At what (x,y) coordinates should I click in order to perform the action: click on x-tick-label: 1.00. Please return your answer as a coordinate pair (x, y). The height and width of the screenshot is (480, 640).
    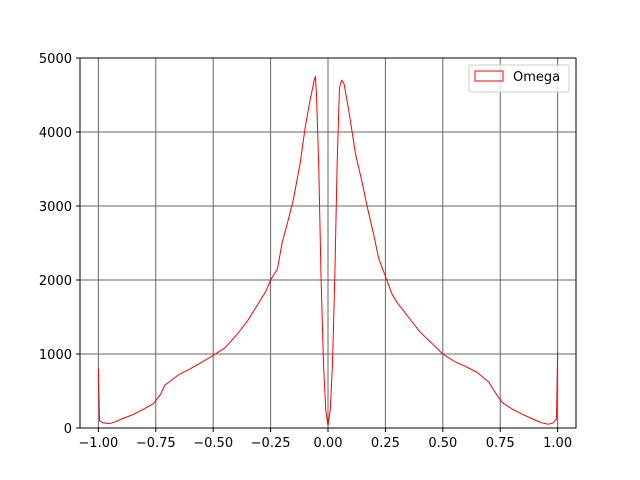
    Looking at the image, I should click on (557, 443).